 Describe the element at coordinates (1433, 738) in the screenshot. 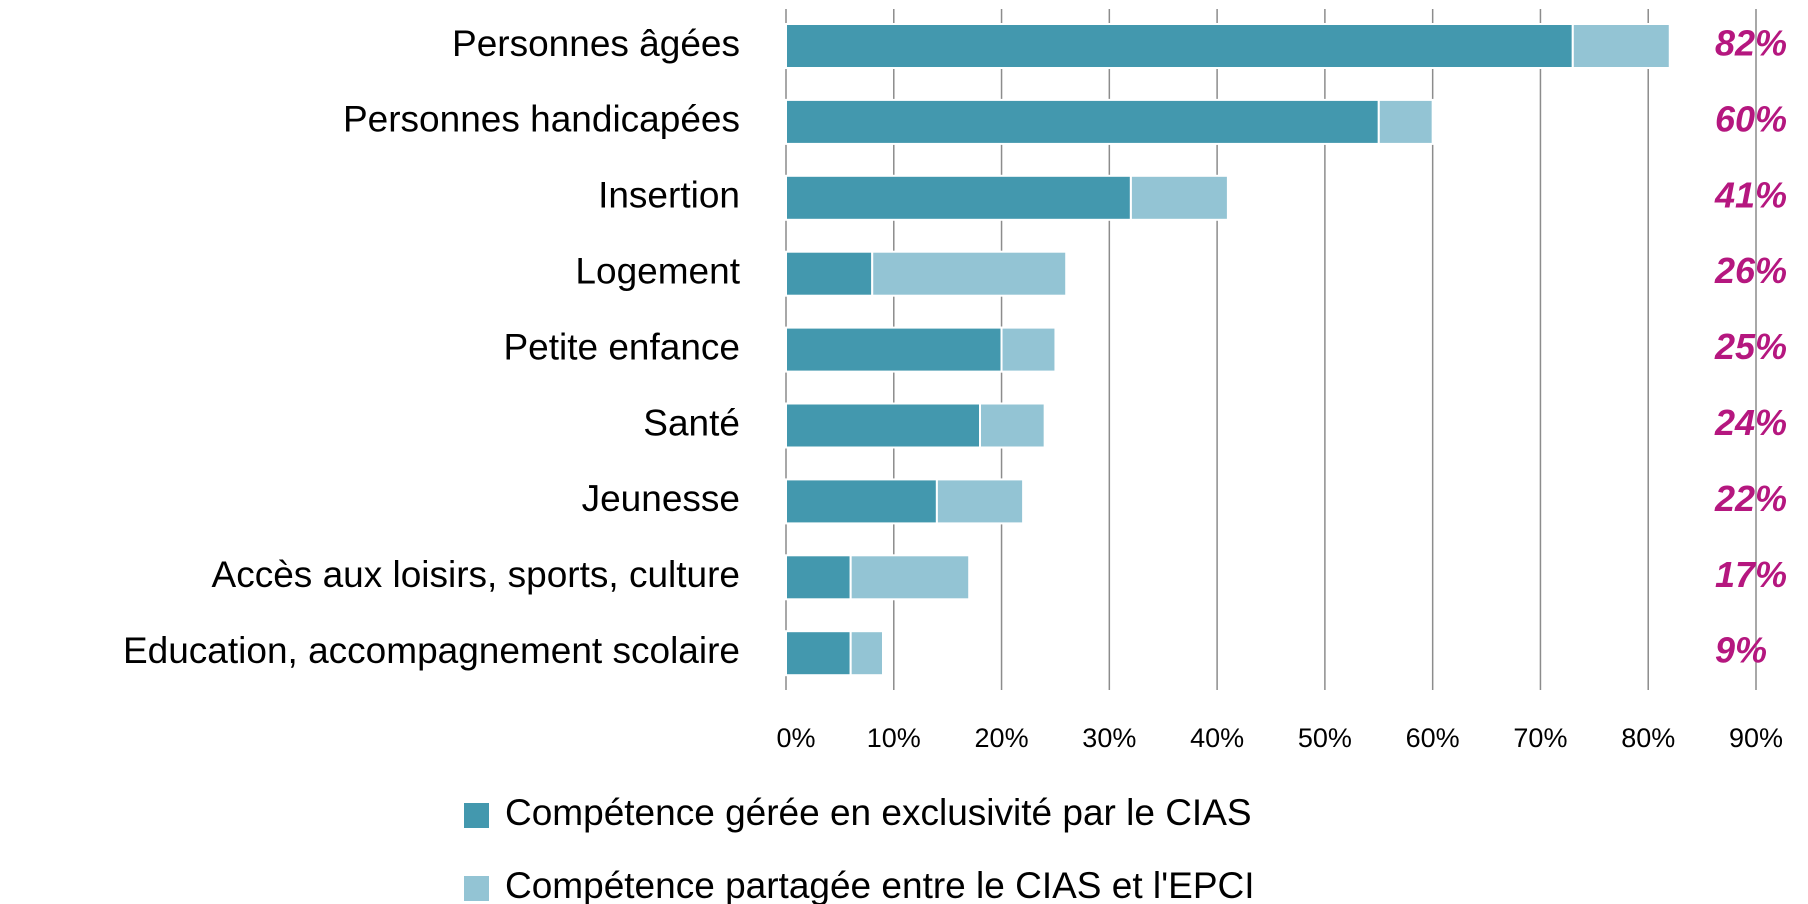

I see `x-tick-label: 60%` at that location.